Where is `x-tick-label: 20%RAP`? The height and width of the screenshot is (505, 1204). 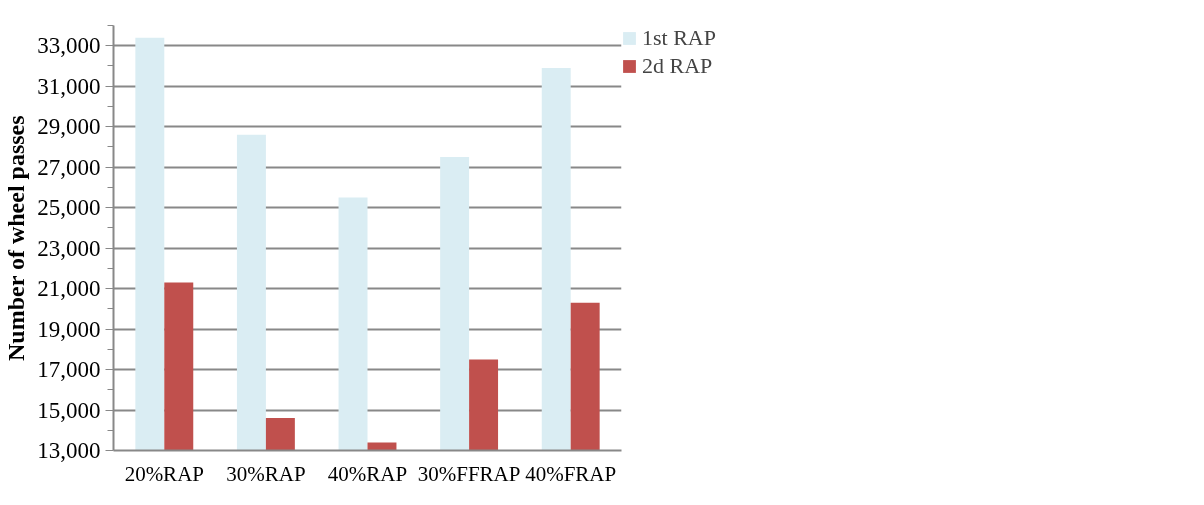
x-tick-label: 20%RAP is located at coordinates (164, 473).